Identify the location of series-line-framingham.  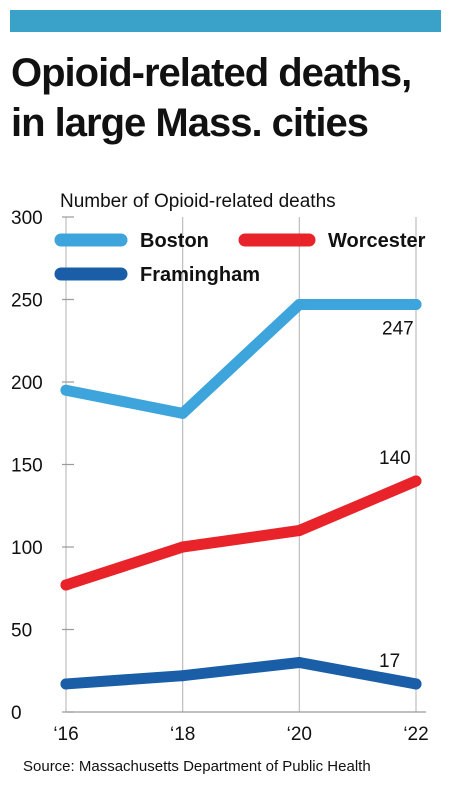
(241, 673).